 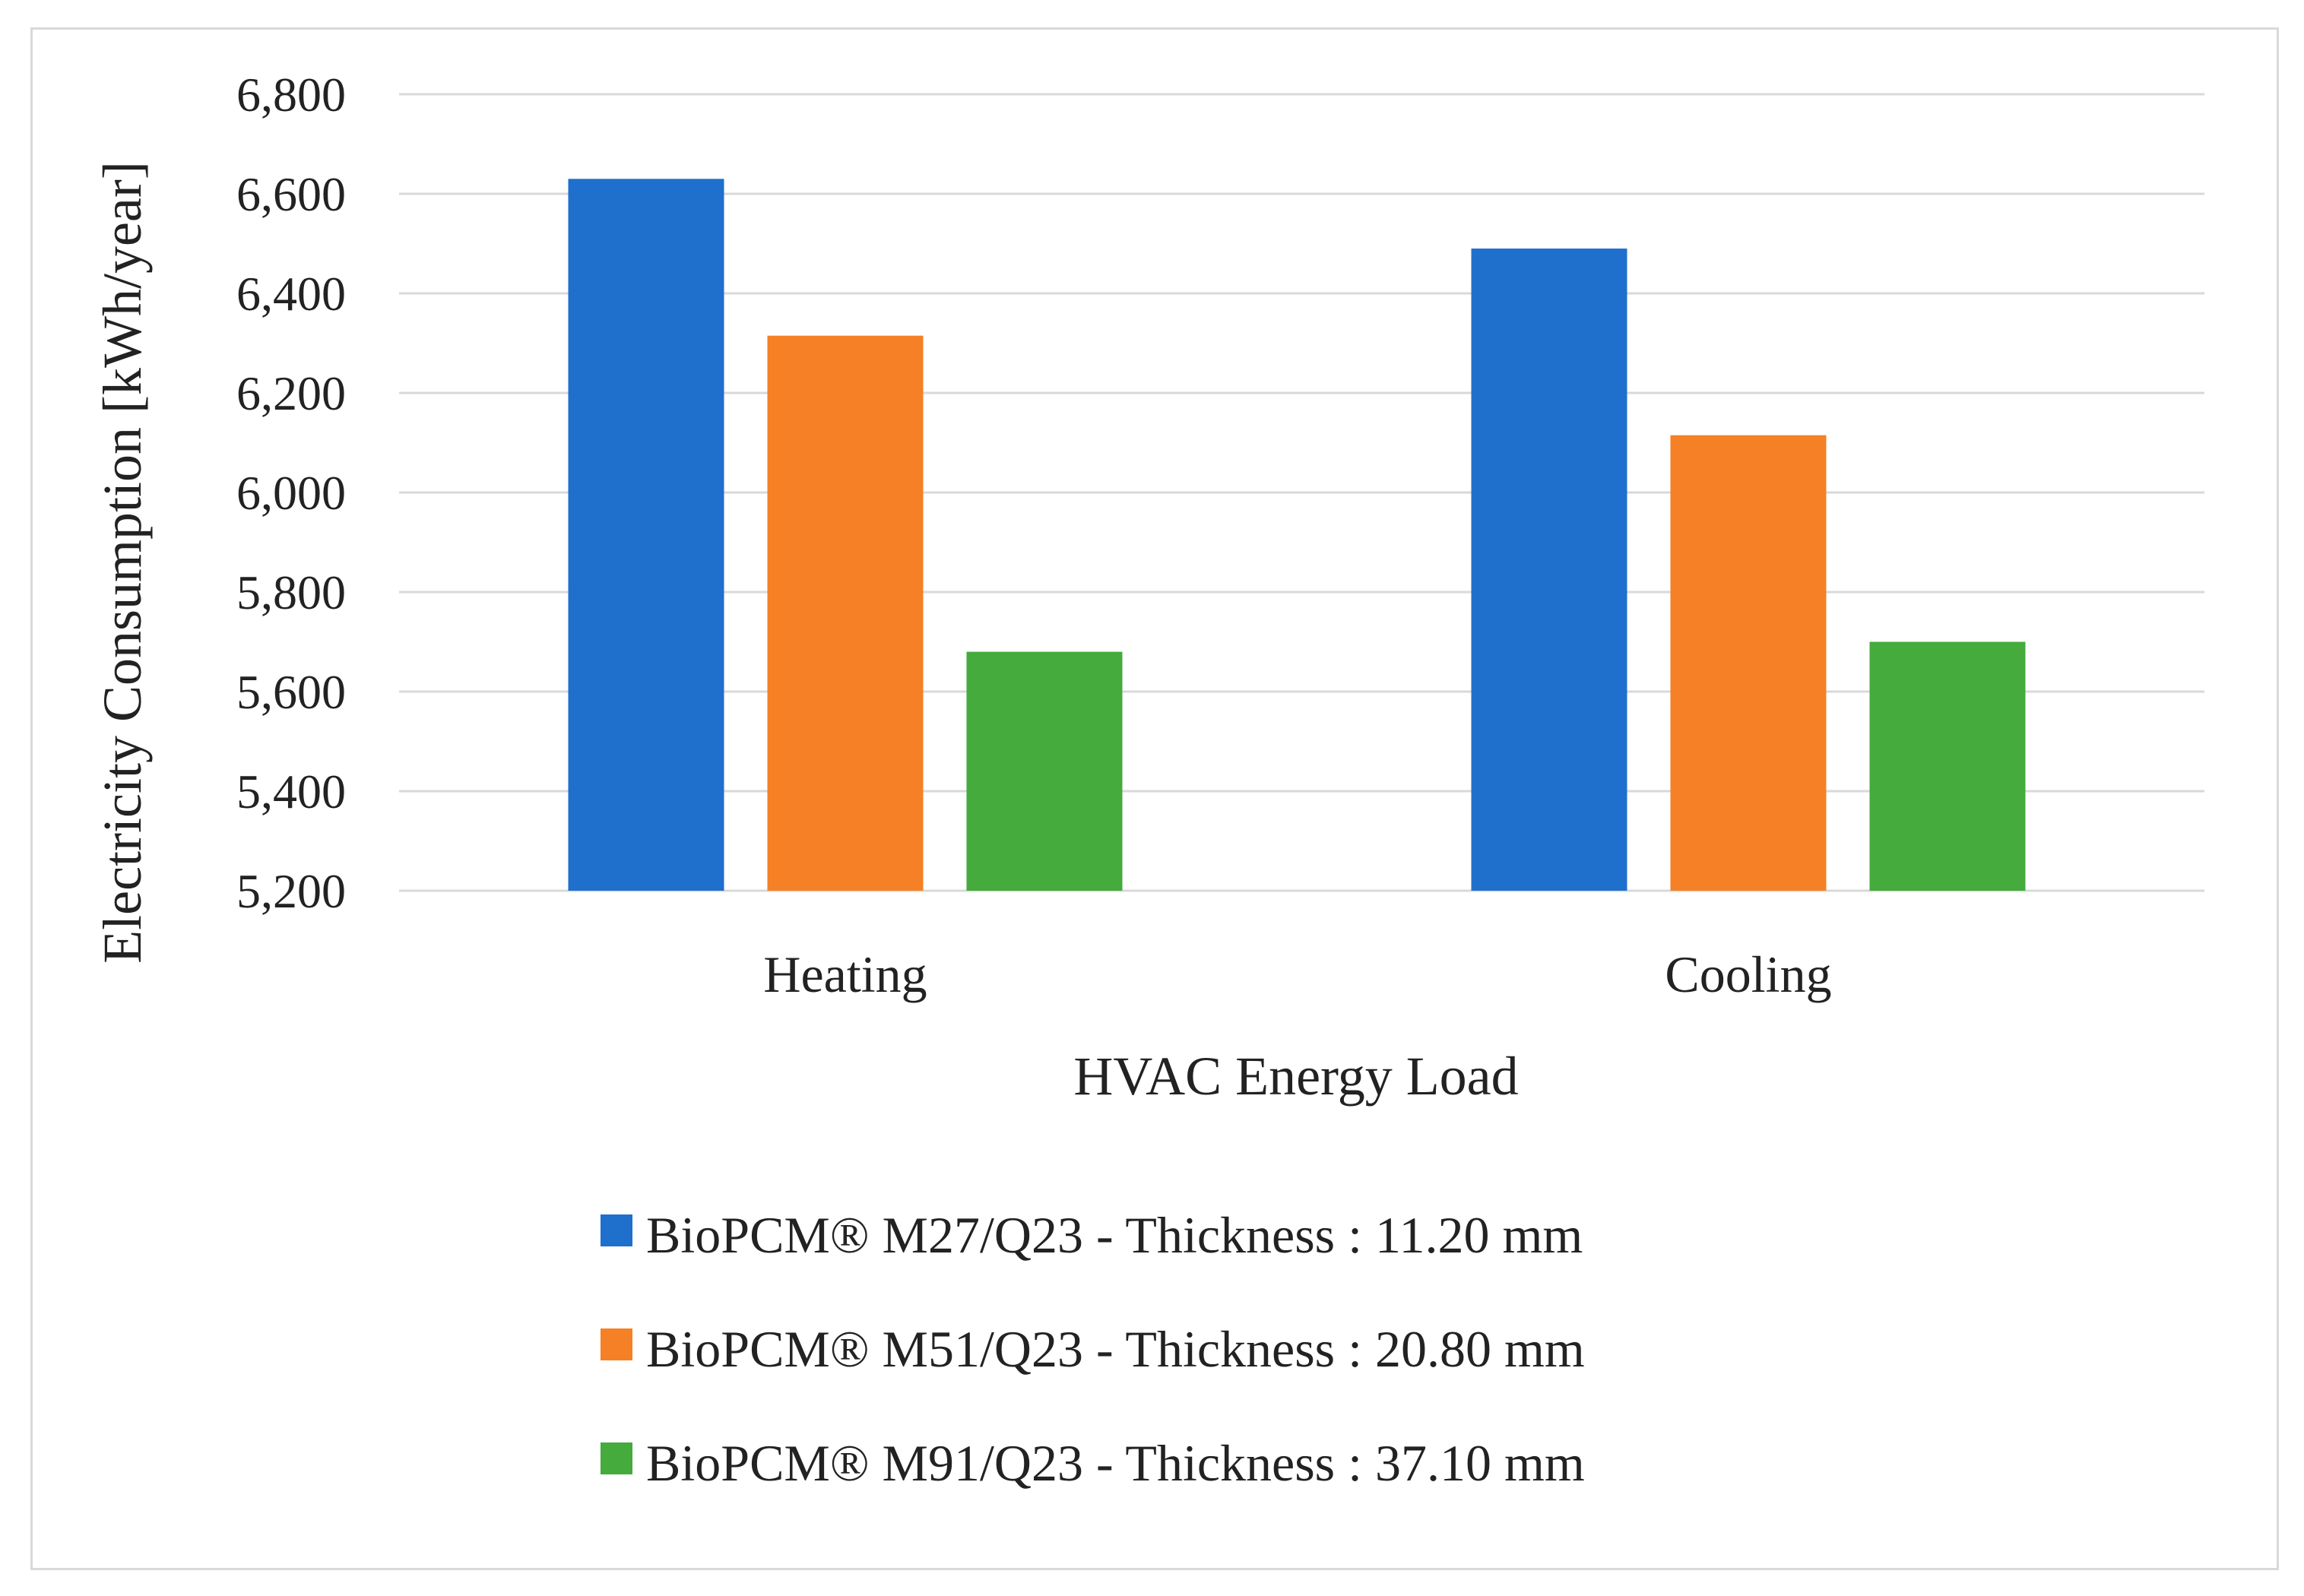 What do you see at coordinates (291, 692) in the screenshot?
I see `y-tick-label: 5,600` at bounding box center [291, 692].